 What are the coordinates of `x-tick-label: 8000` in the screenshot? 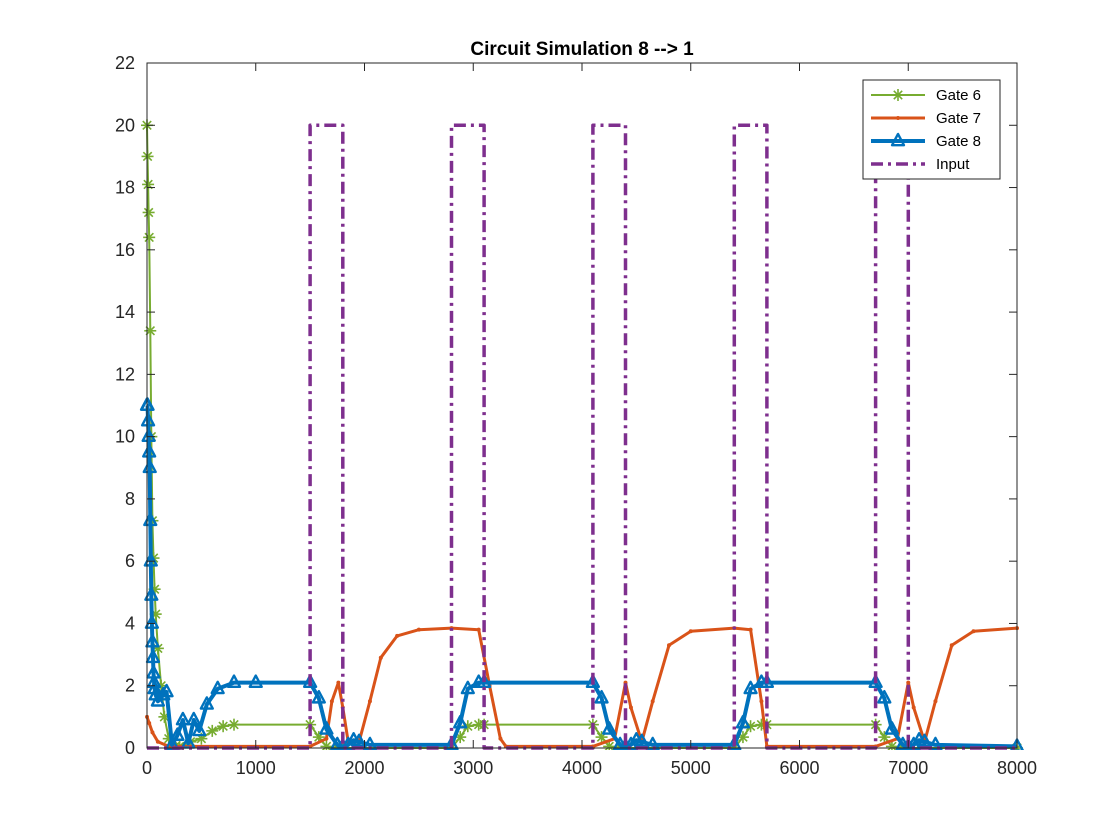 It's located at (1017, 768).